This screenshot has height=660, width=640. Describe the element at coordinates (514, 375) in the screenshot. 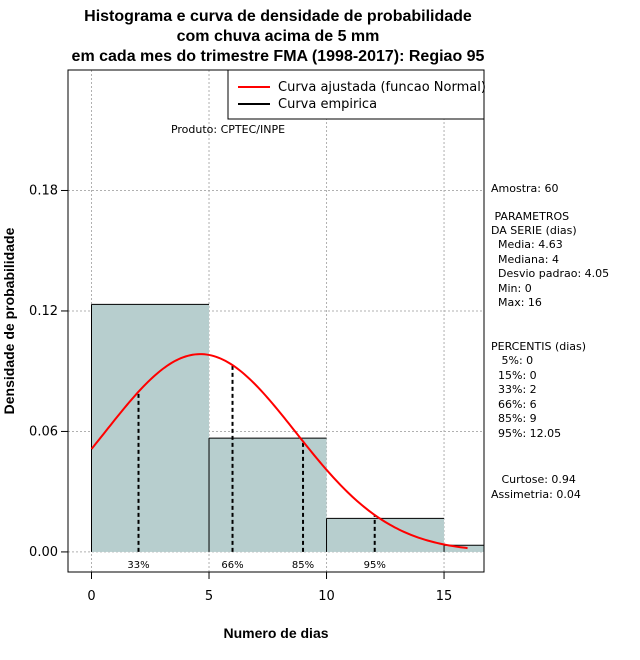

I see `stat-p15: 15%: 0` at that location.